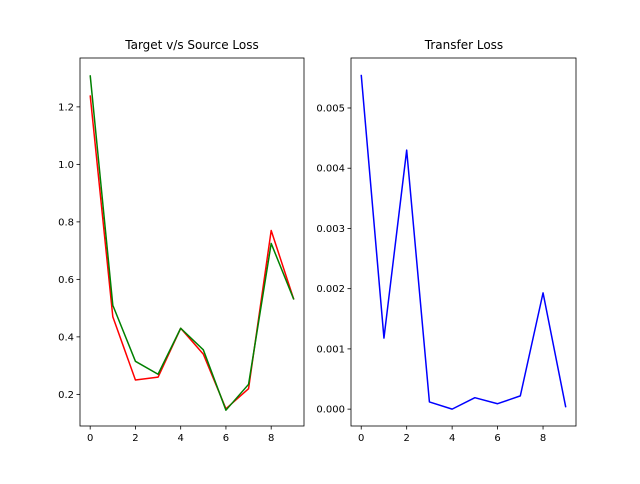 The width and height of the screenshot is (640, 484). Describe the element at coordinates (66, 165) in the screenshot. I see `left-y-tick-label-4: 1.0` at that location.